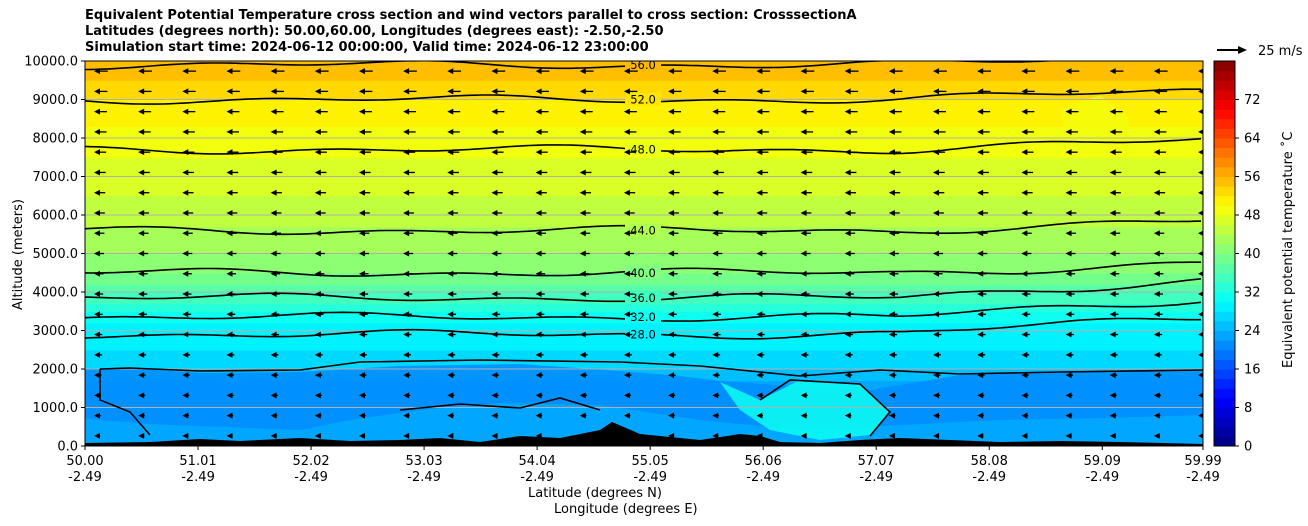  What do you see at coordinates (1248, 408) in the screenshot?
I see `colorbar-tick-label: 8` at bounding box center [1248, 408].